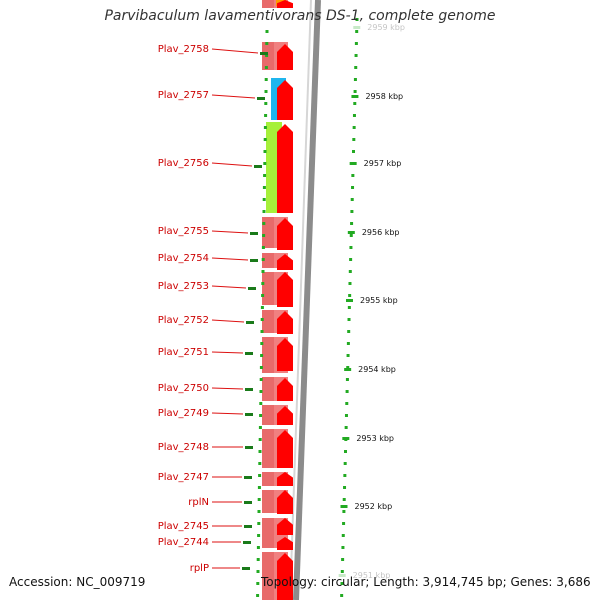 The image size is (600, 600). I want to click on gene-label: Plav_2749, so click(183, 413).